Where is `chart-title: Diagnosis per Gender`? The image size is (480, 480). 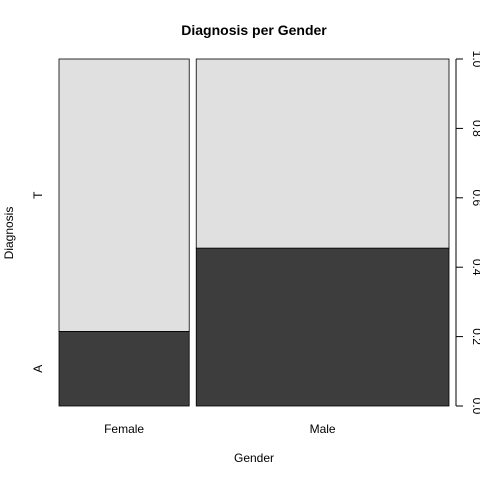 chart-title: Diagnosis per Gender is located at coordinates (254, 30).